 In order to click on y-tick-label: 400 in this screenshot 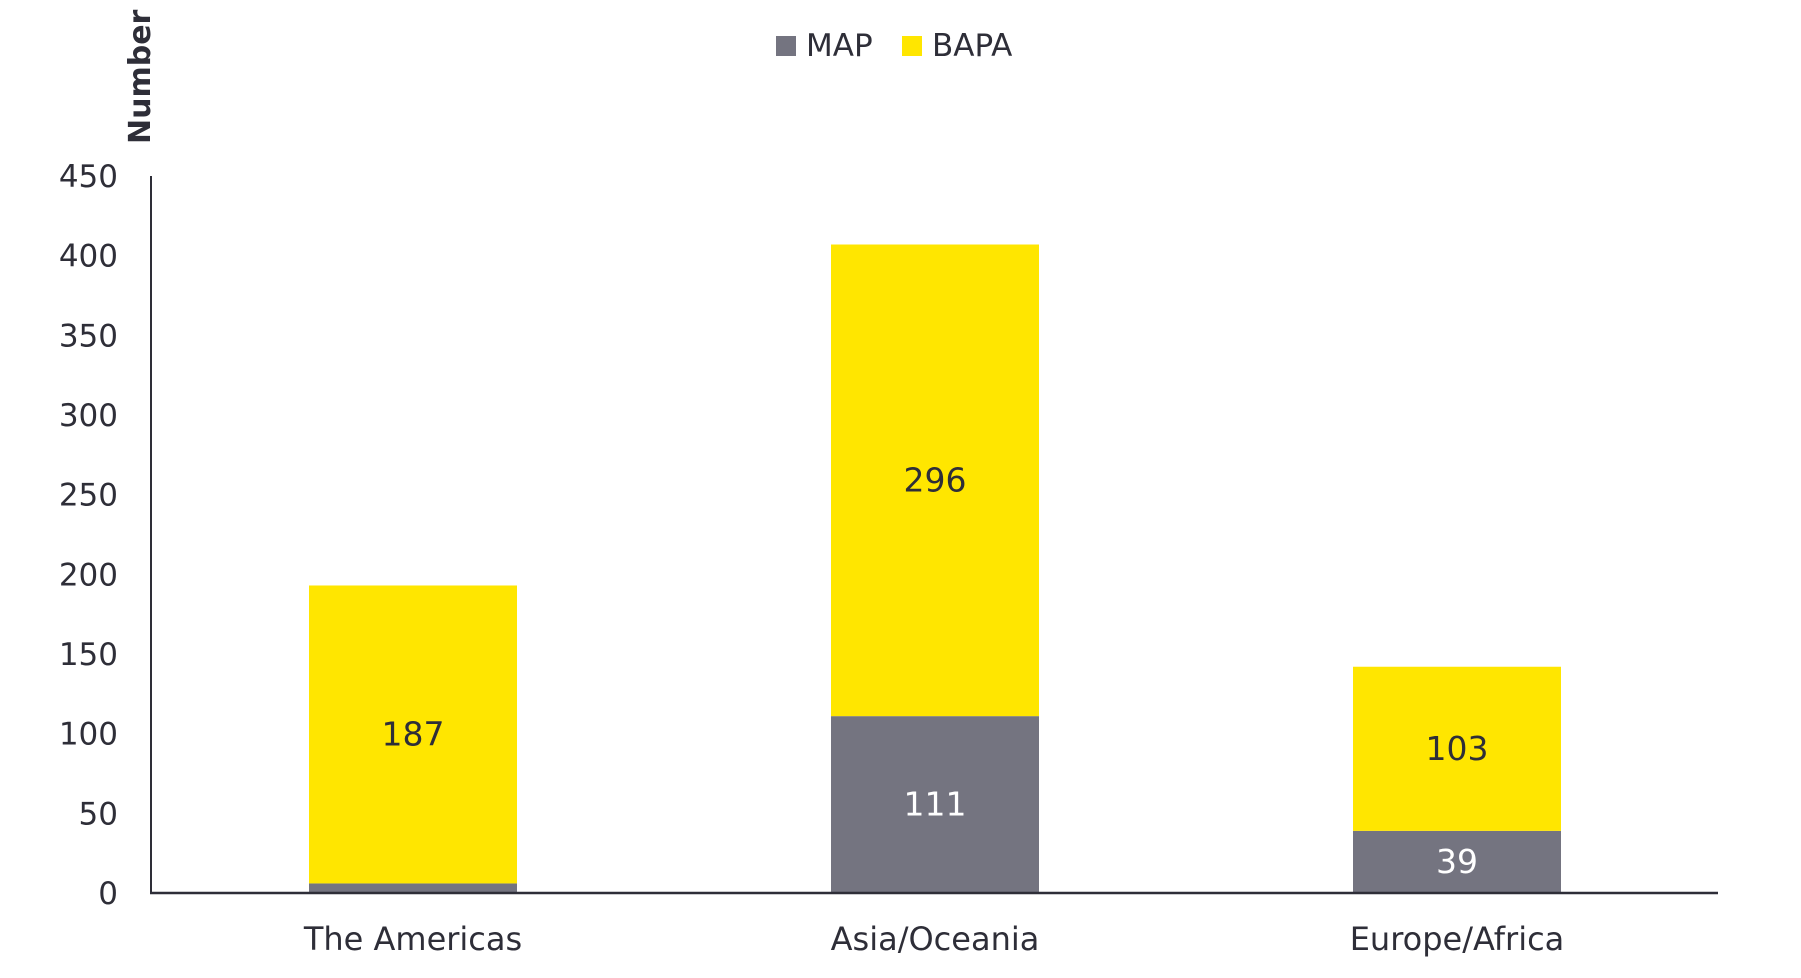, I will do `click(88, 257)`.